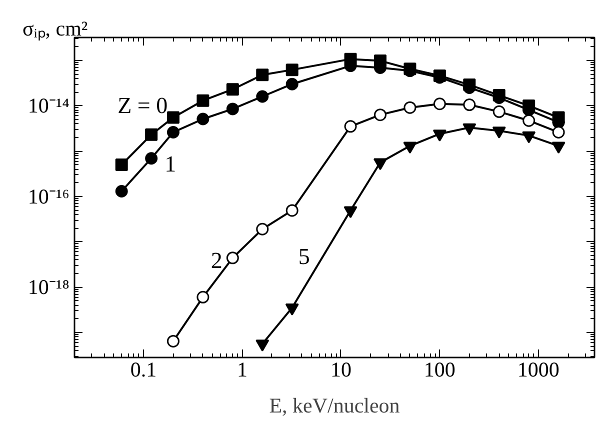  Describe the element at coordinates (143, 370) in the screenshot. I see `x-tick-label: 0.1` at that location.